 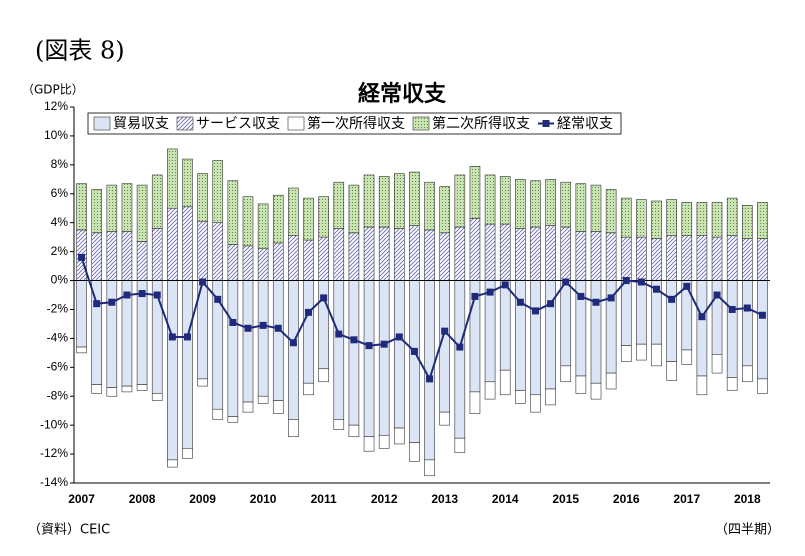 What do you see at coordinates (69, 530) in the screenshot?
I see `source: （資料）CEIC` at bounding box center [69, 530].